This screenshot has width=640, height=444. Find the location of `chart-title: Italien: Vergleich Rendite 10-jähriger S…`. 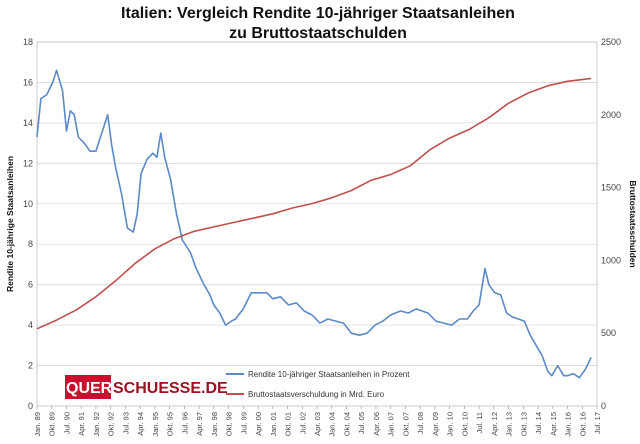

chart-title: Italien: Vergleich Rendite 10-jähriger S… is located at coordinates (318, 23).